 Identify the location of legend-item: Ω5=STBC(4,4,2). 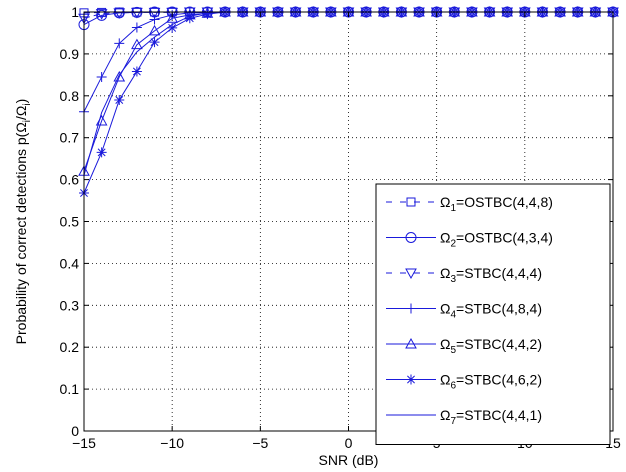
(464, 346).